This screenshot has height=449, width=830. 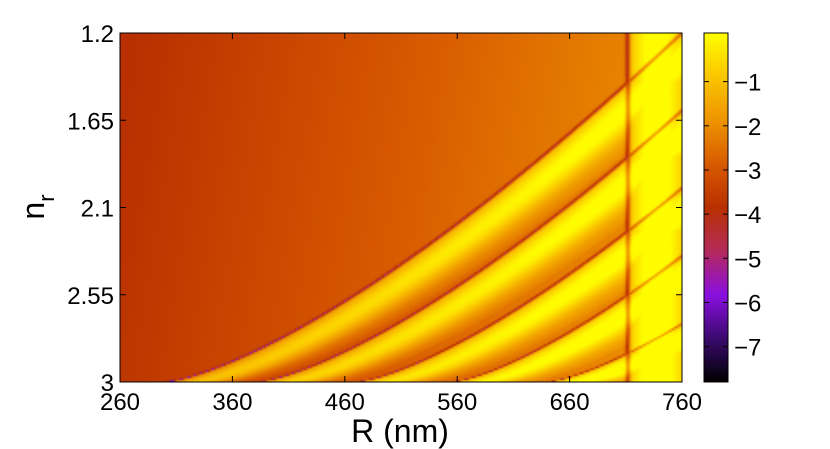 I want to click on x-tick-label: 560, so click(x=457, y=402).